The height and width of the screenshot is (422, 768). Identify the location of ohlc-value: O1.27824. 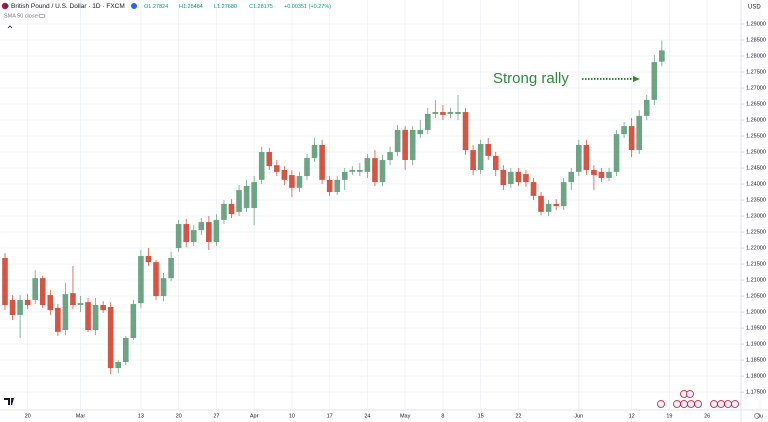
(156, 7).